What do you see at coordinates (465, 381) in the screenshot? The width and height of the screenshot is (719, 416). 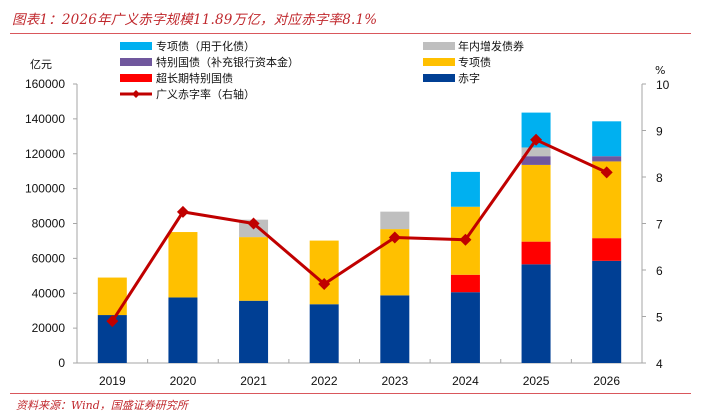 I see `x-tick-label: 2024` at bounding box center [465, 381].